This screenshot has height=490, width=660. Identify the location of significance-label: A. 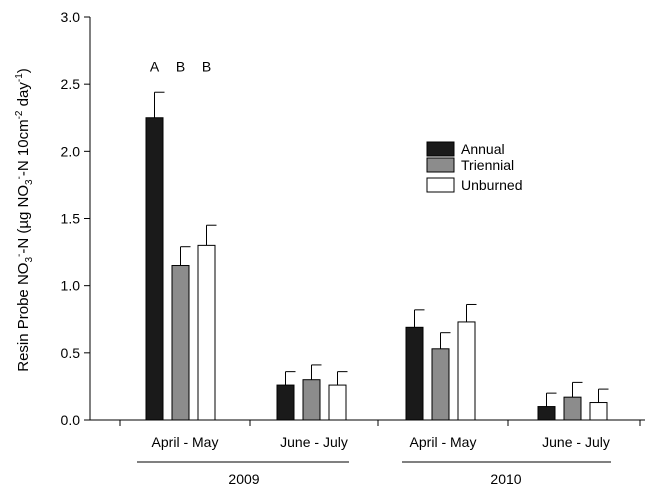
(155, 67).